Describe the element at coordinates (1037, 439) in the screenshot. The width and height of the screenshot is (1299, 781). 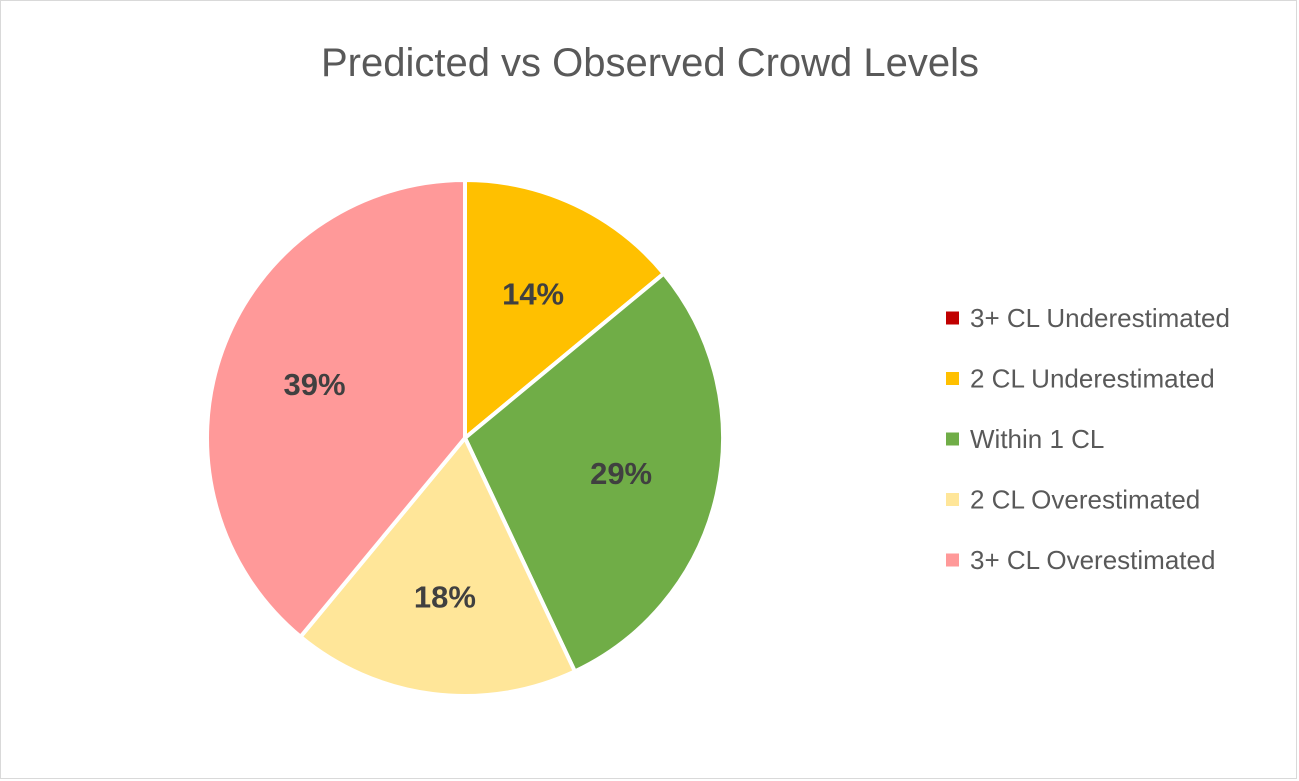
I see `legend-label-within-1-cl: Within 1 CL` at that location.